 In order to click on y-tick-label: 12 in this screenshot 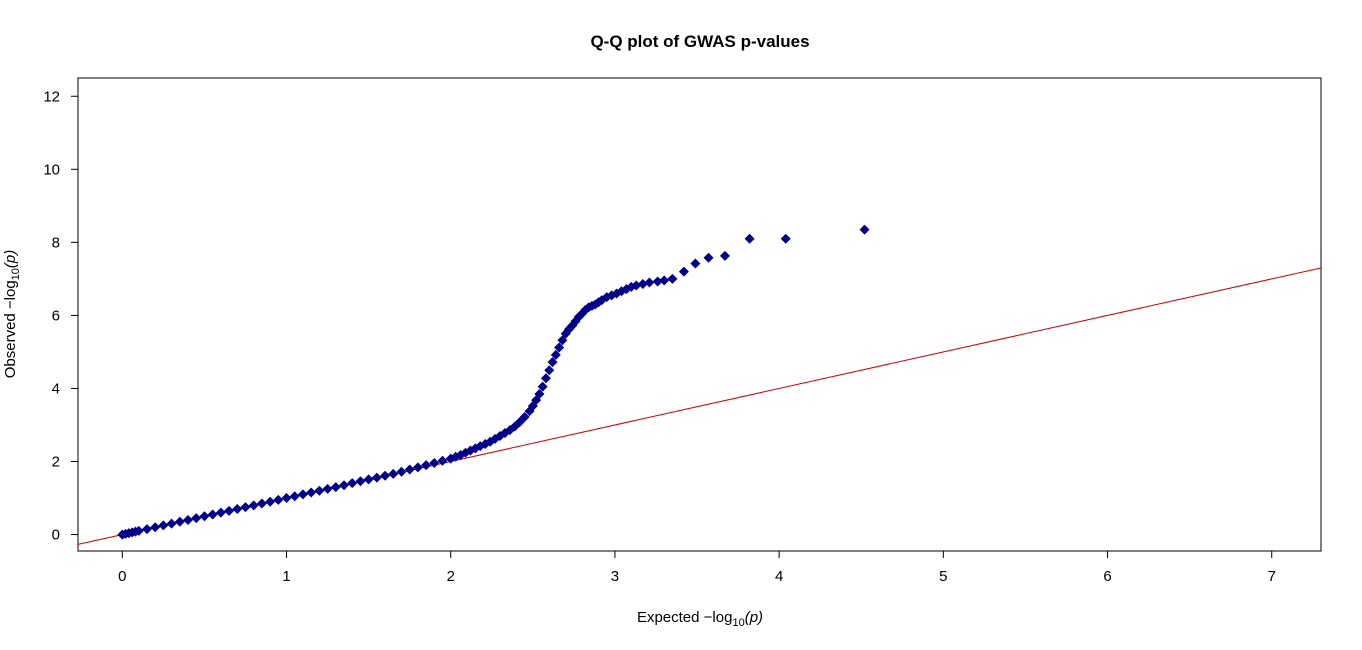, I will do `click(51, 96)`.